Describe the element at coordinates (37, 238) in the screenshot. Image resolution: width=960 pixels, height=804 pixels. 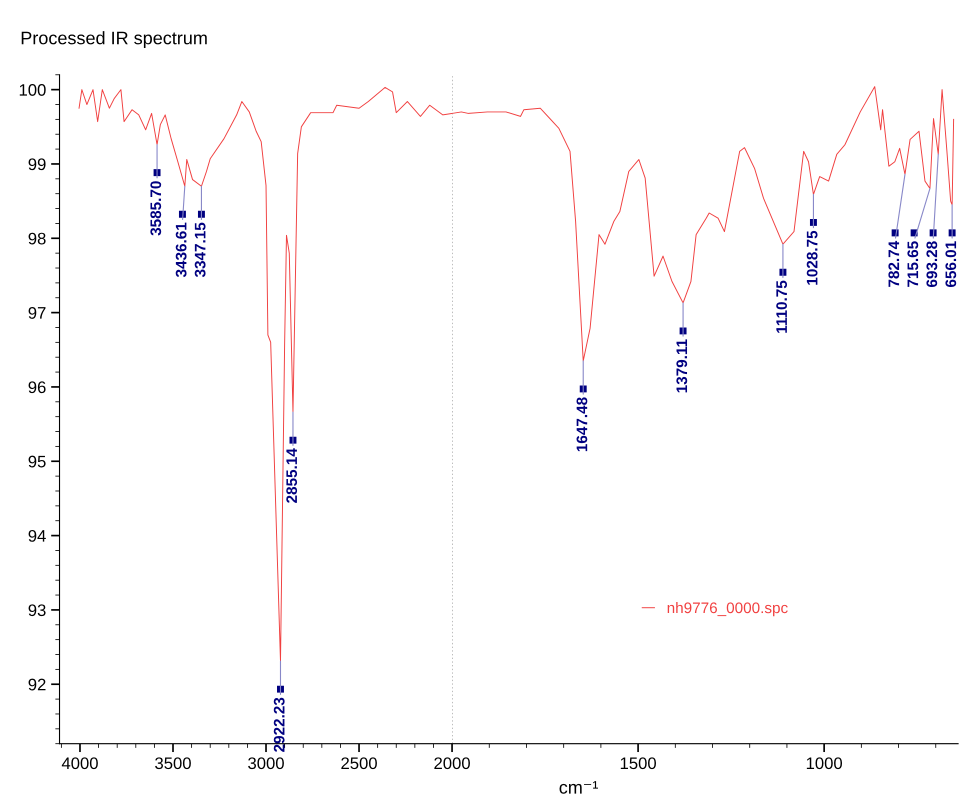
I see `y-tick-label: 98` at that location.